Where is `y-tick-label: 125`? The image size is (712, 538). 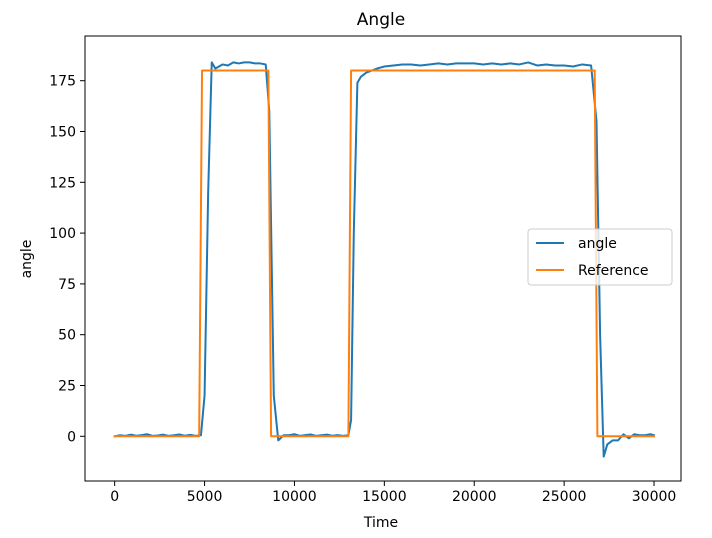
y-tick-label: 125 is located at coordinates (62, 183).